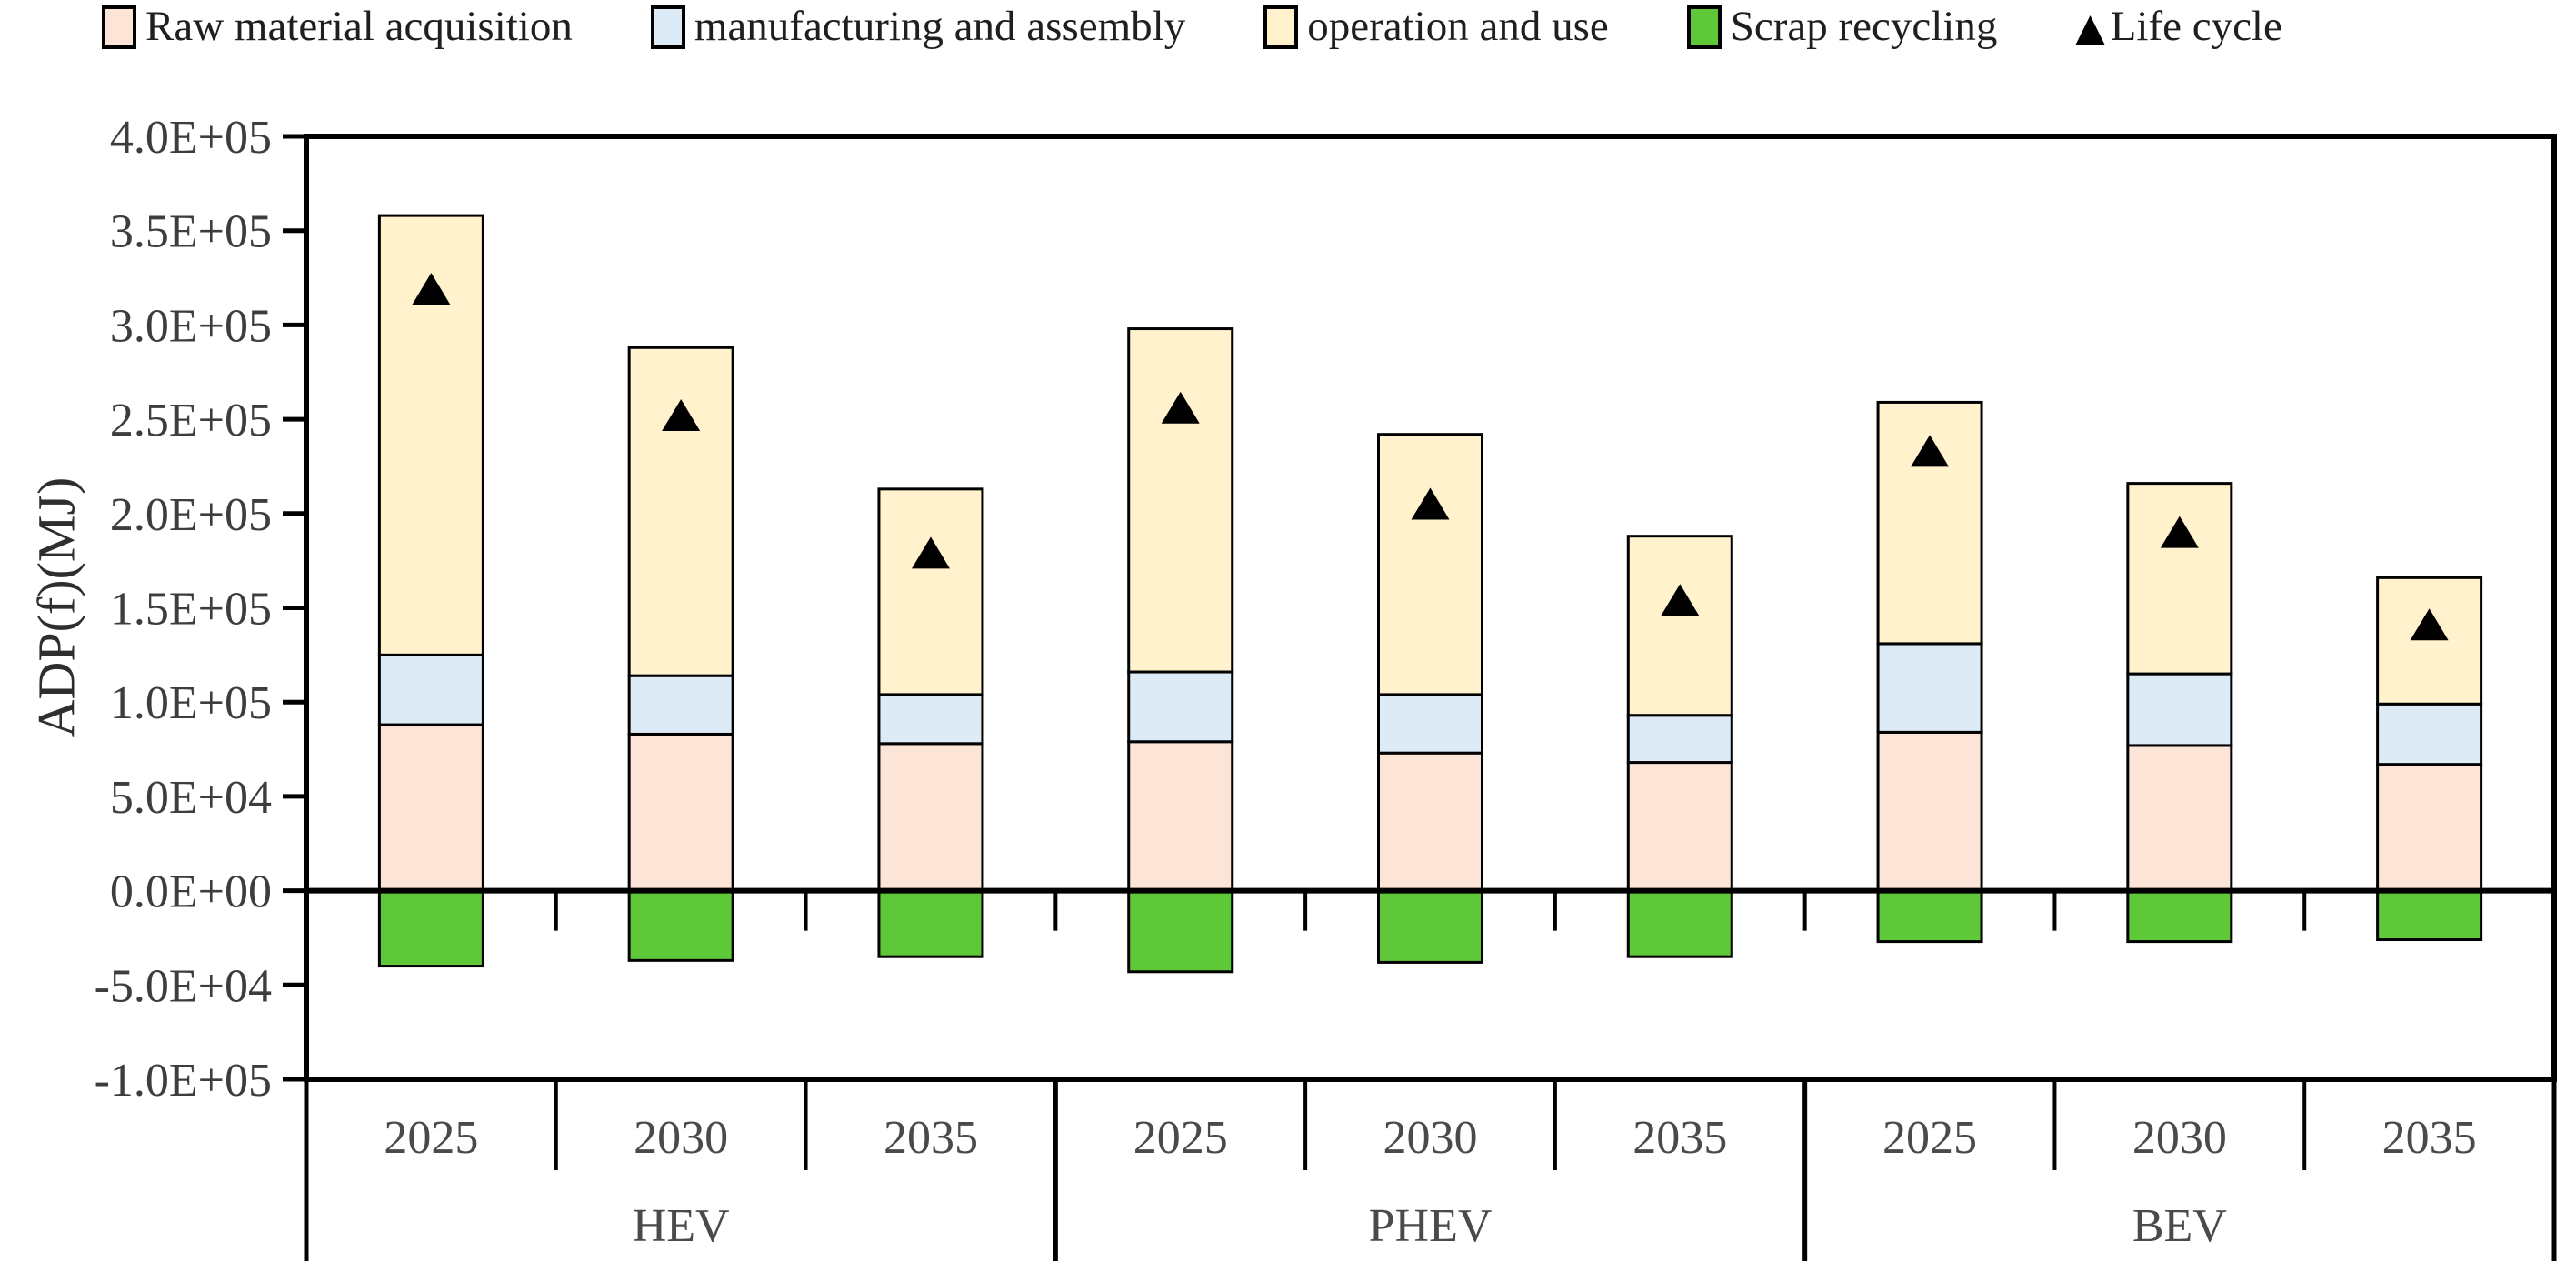  What do you see at coordinates (1431, 1226) in the screenshot?
I see `x-group-label: PHEV` at bounding box center [1431, 1226].